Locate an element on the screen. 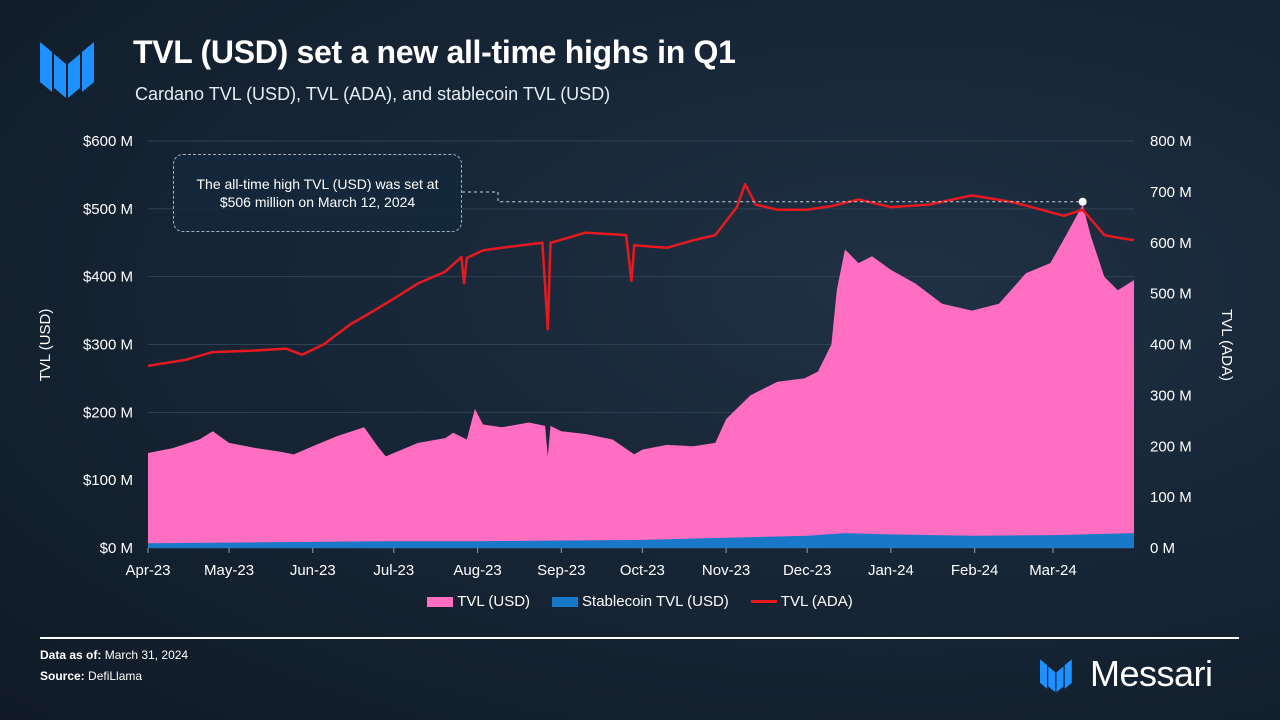  data-as-of: Data as of: March 31, 2024 is located at coordinates (114, 655).